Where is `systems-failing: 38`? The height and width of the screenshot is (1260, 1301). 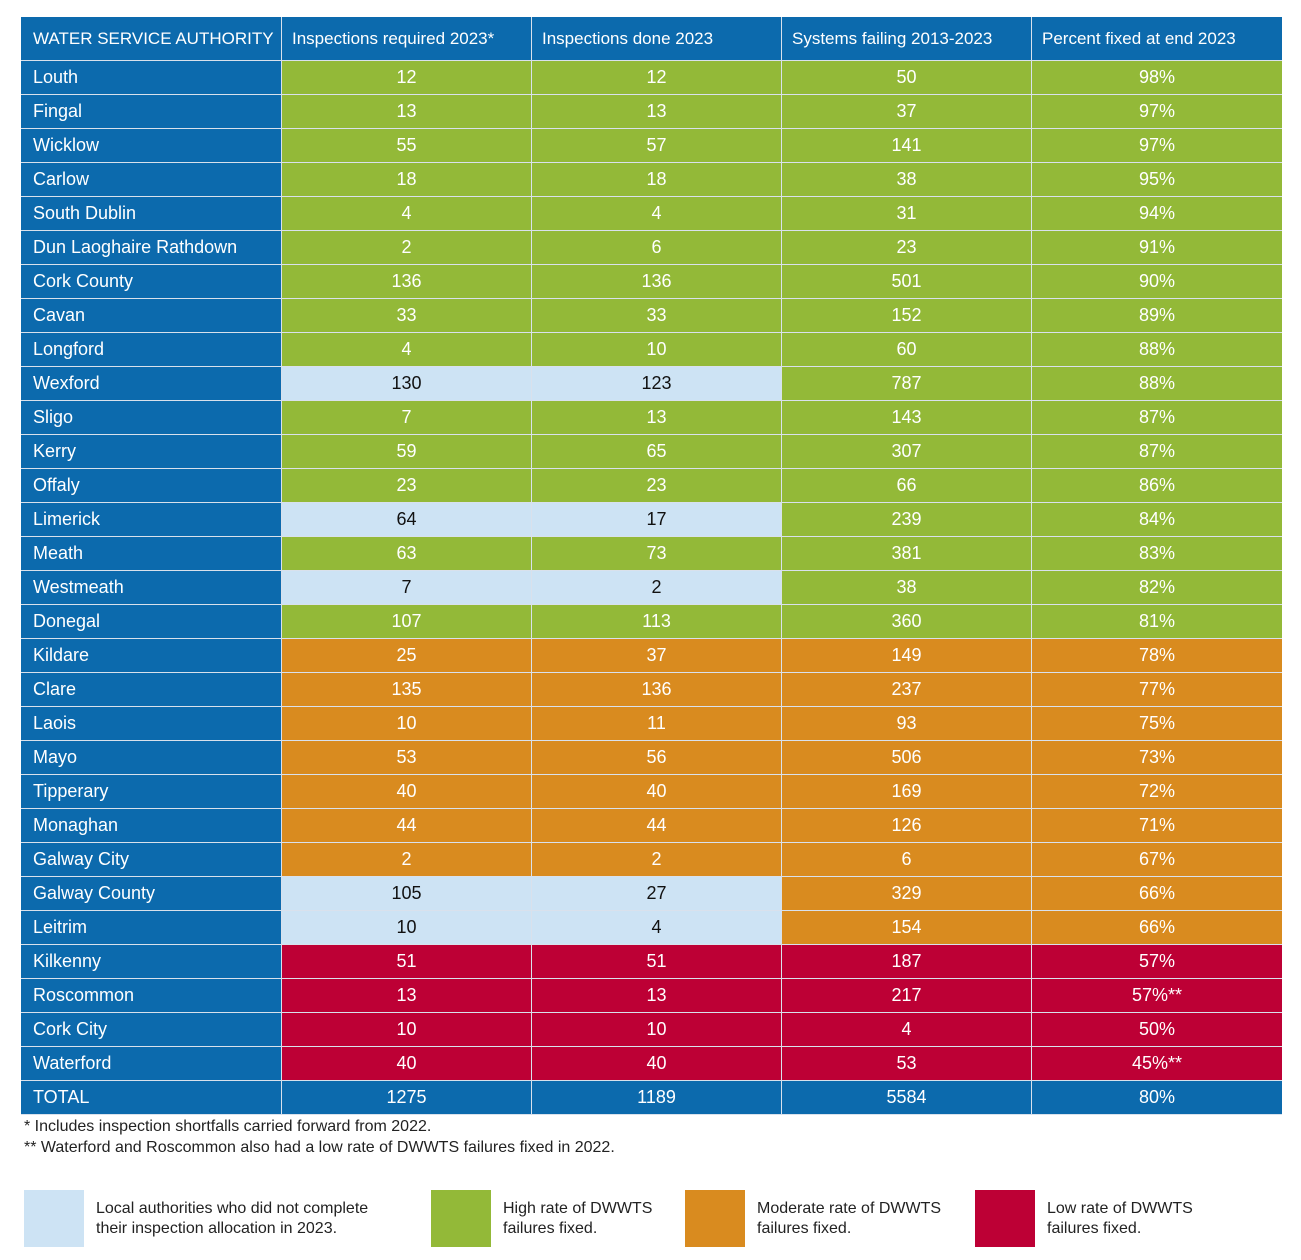
systems-failing: 38 is located at coordinates (907, 180).